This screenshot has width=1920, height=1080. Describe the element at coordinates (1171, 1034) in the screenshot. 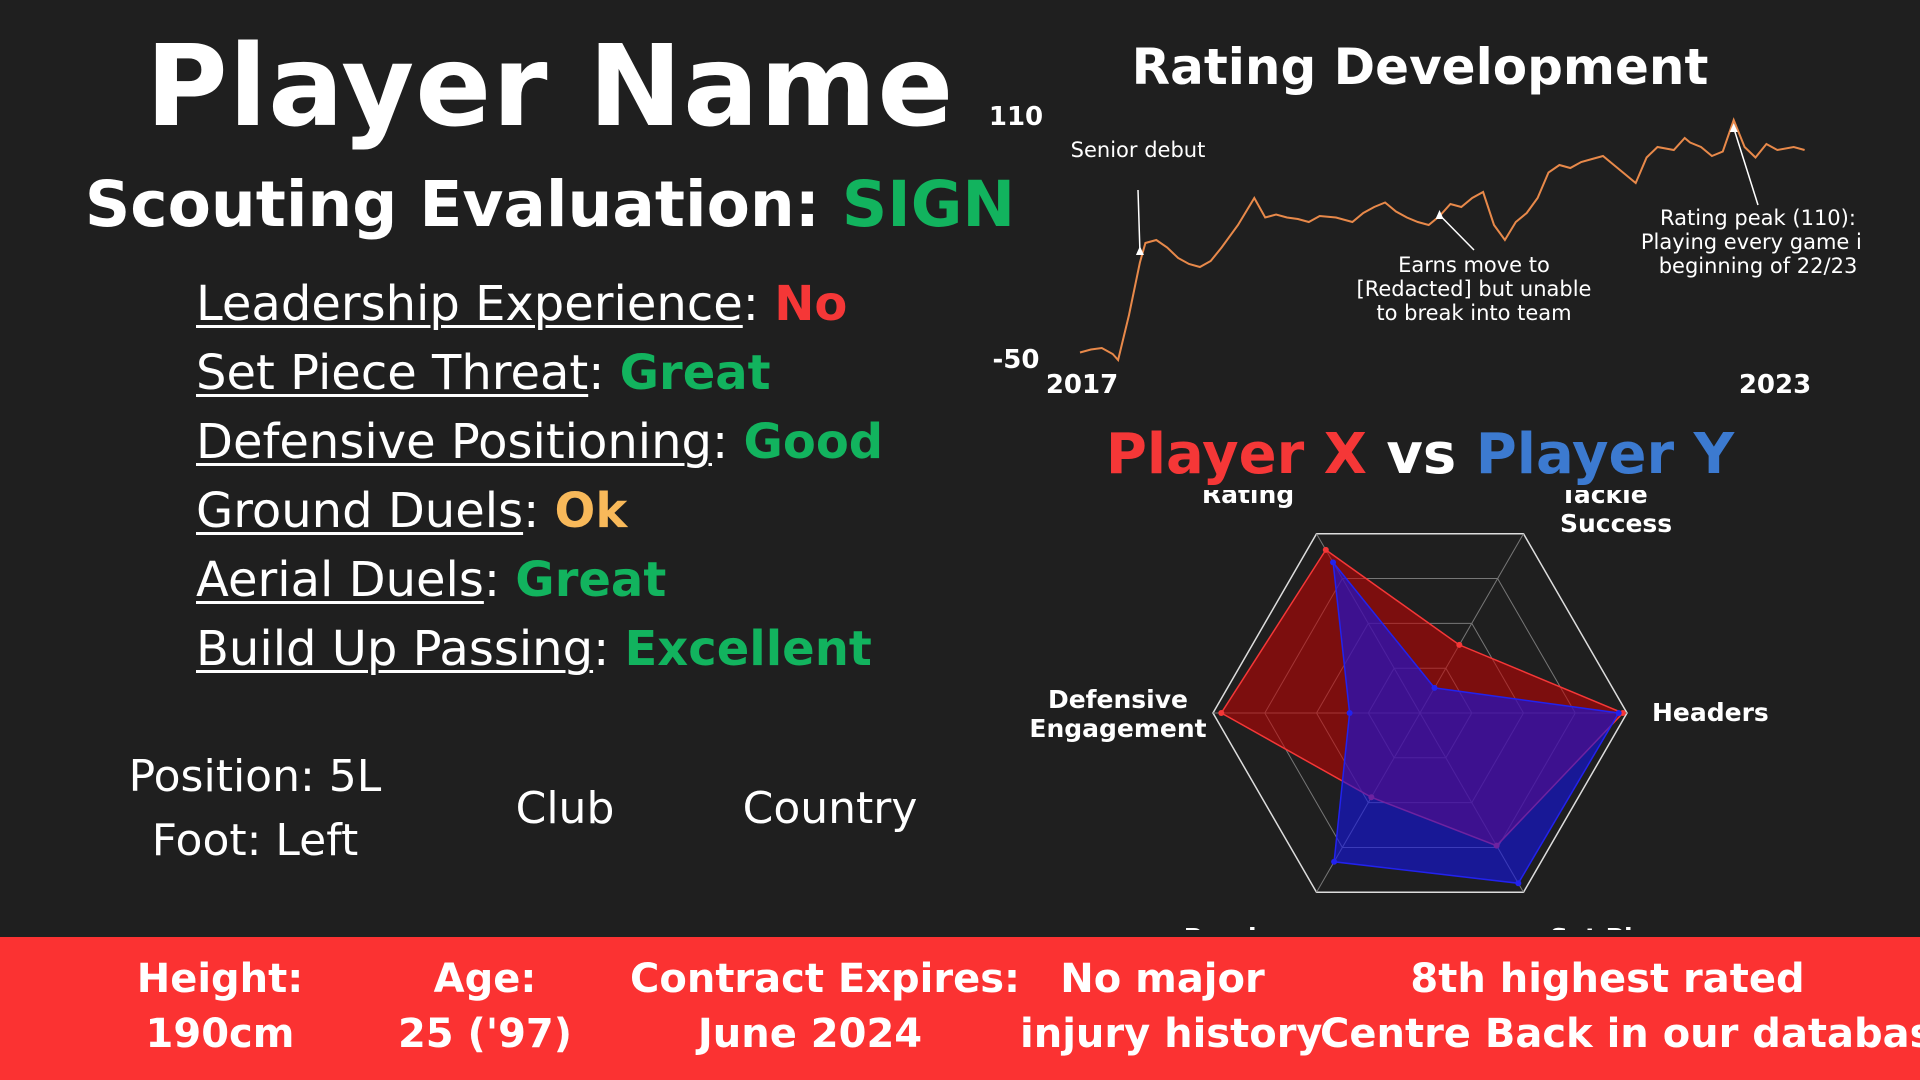

I see `fact-line: injury history` at that location.